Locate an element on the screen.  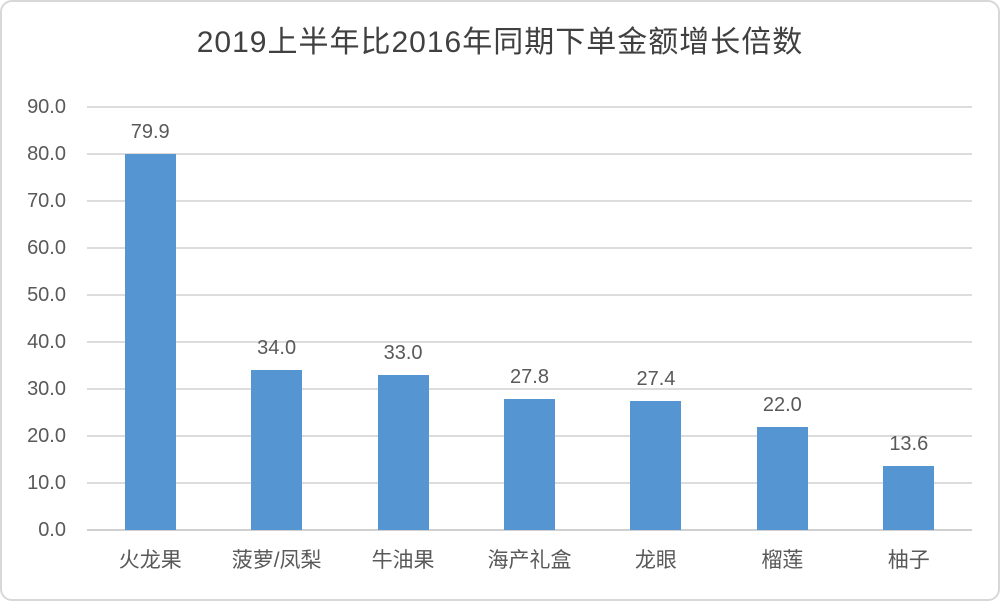
y-axis-tick-label: 90.0 is located at coordinates (46, 107).